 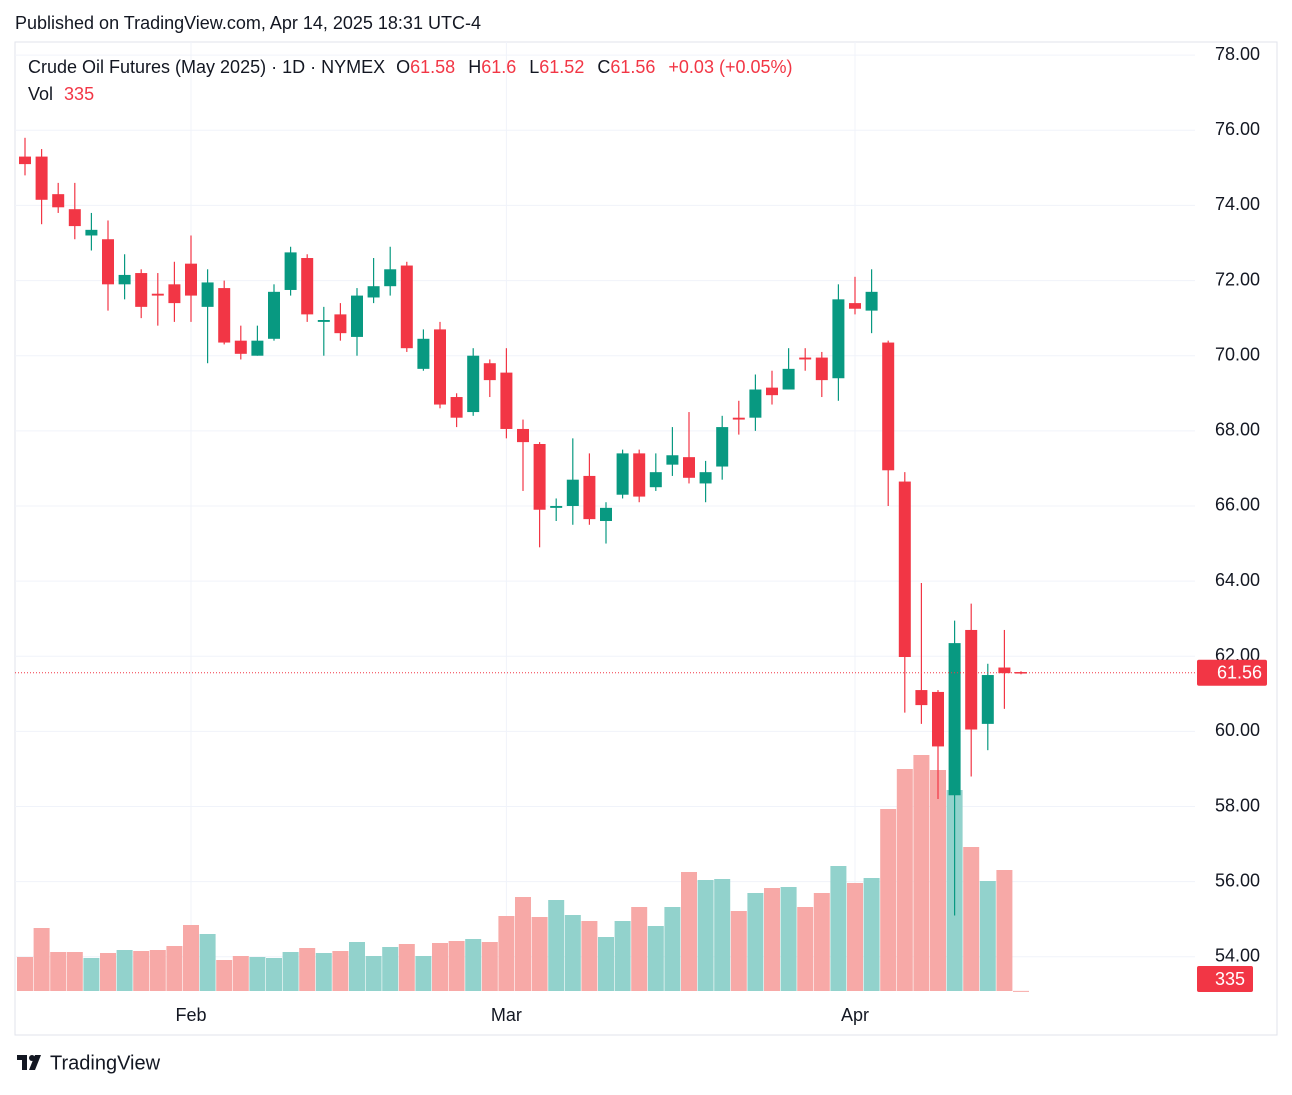 What do you see at coordinates (1237, 730) in the screenshot?
I see `y-tick-label: 60.00` at bounding box center [1237, 730].